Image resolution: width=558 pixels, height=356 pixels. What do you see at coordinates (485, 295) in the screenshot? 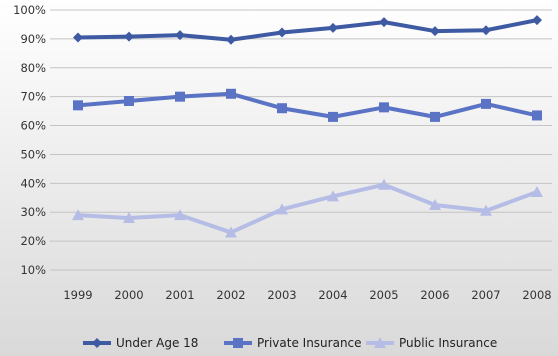
I see `x-tick-label: 2007` at bounding box center [485, 295].